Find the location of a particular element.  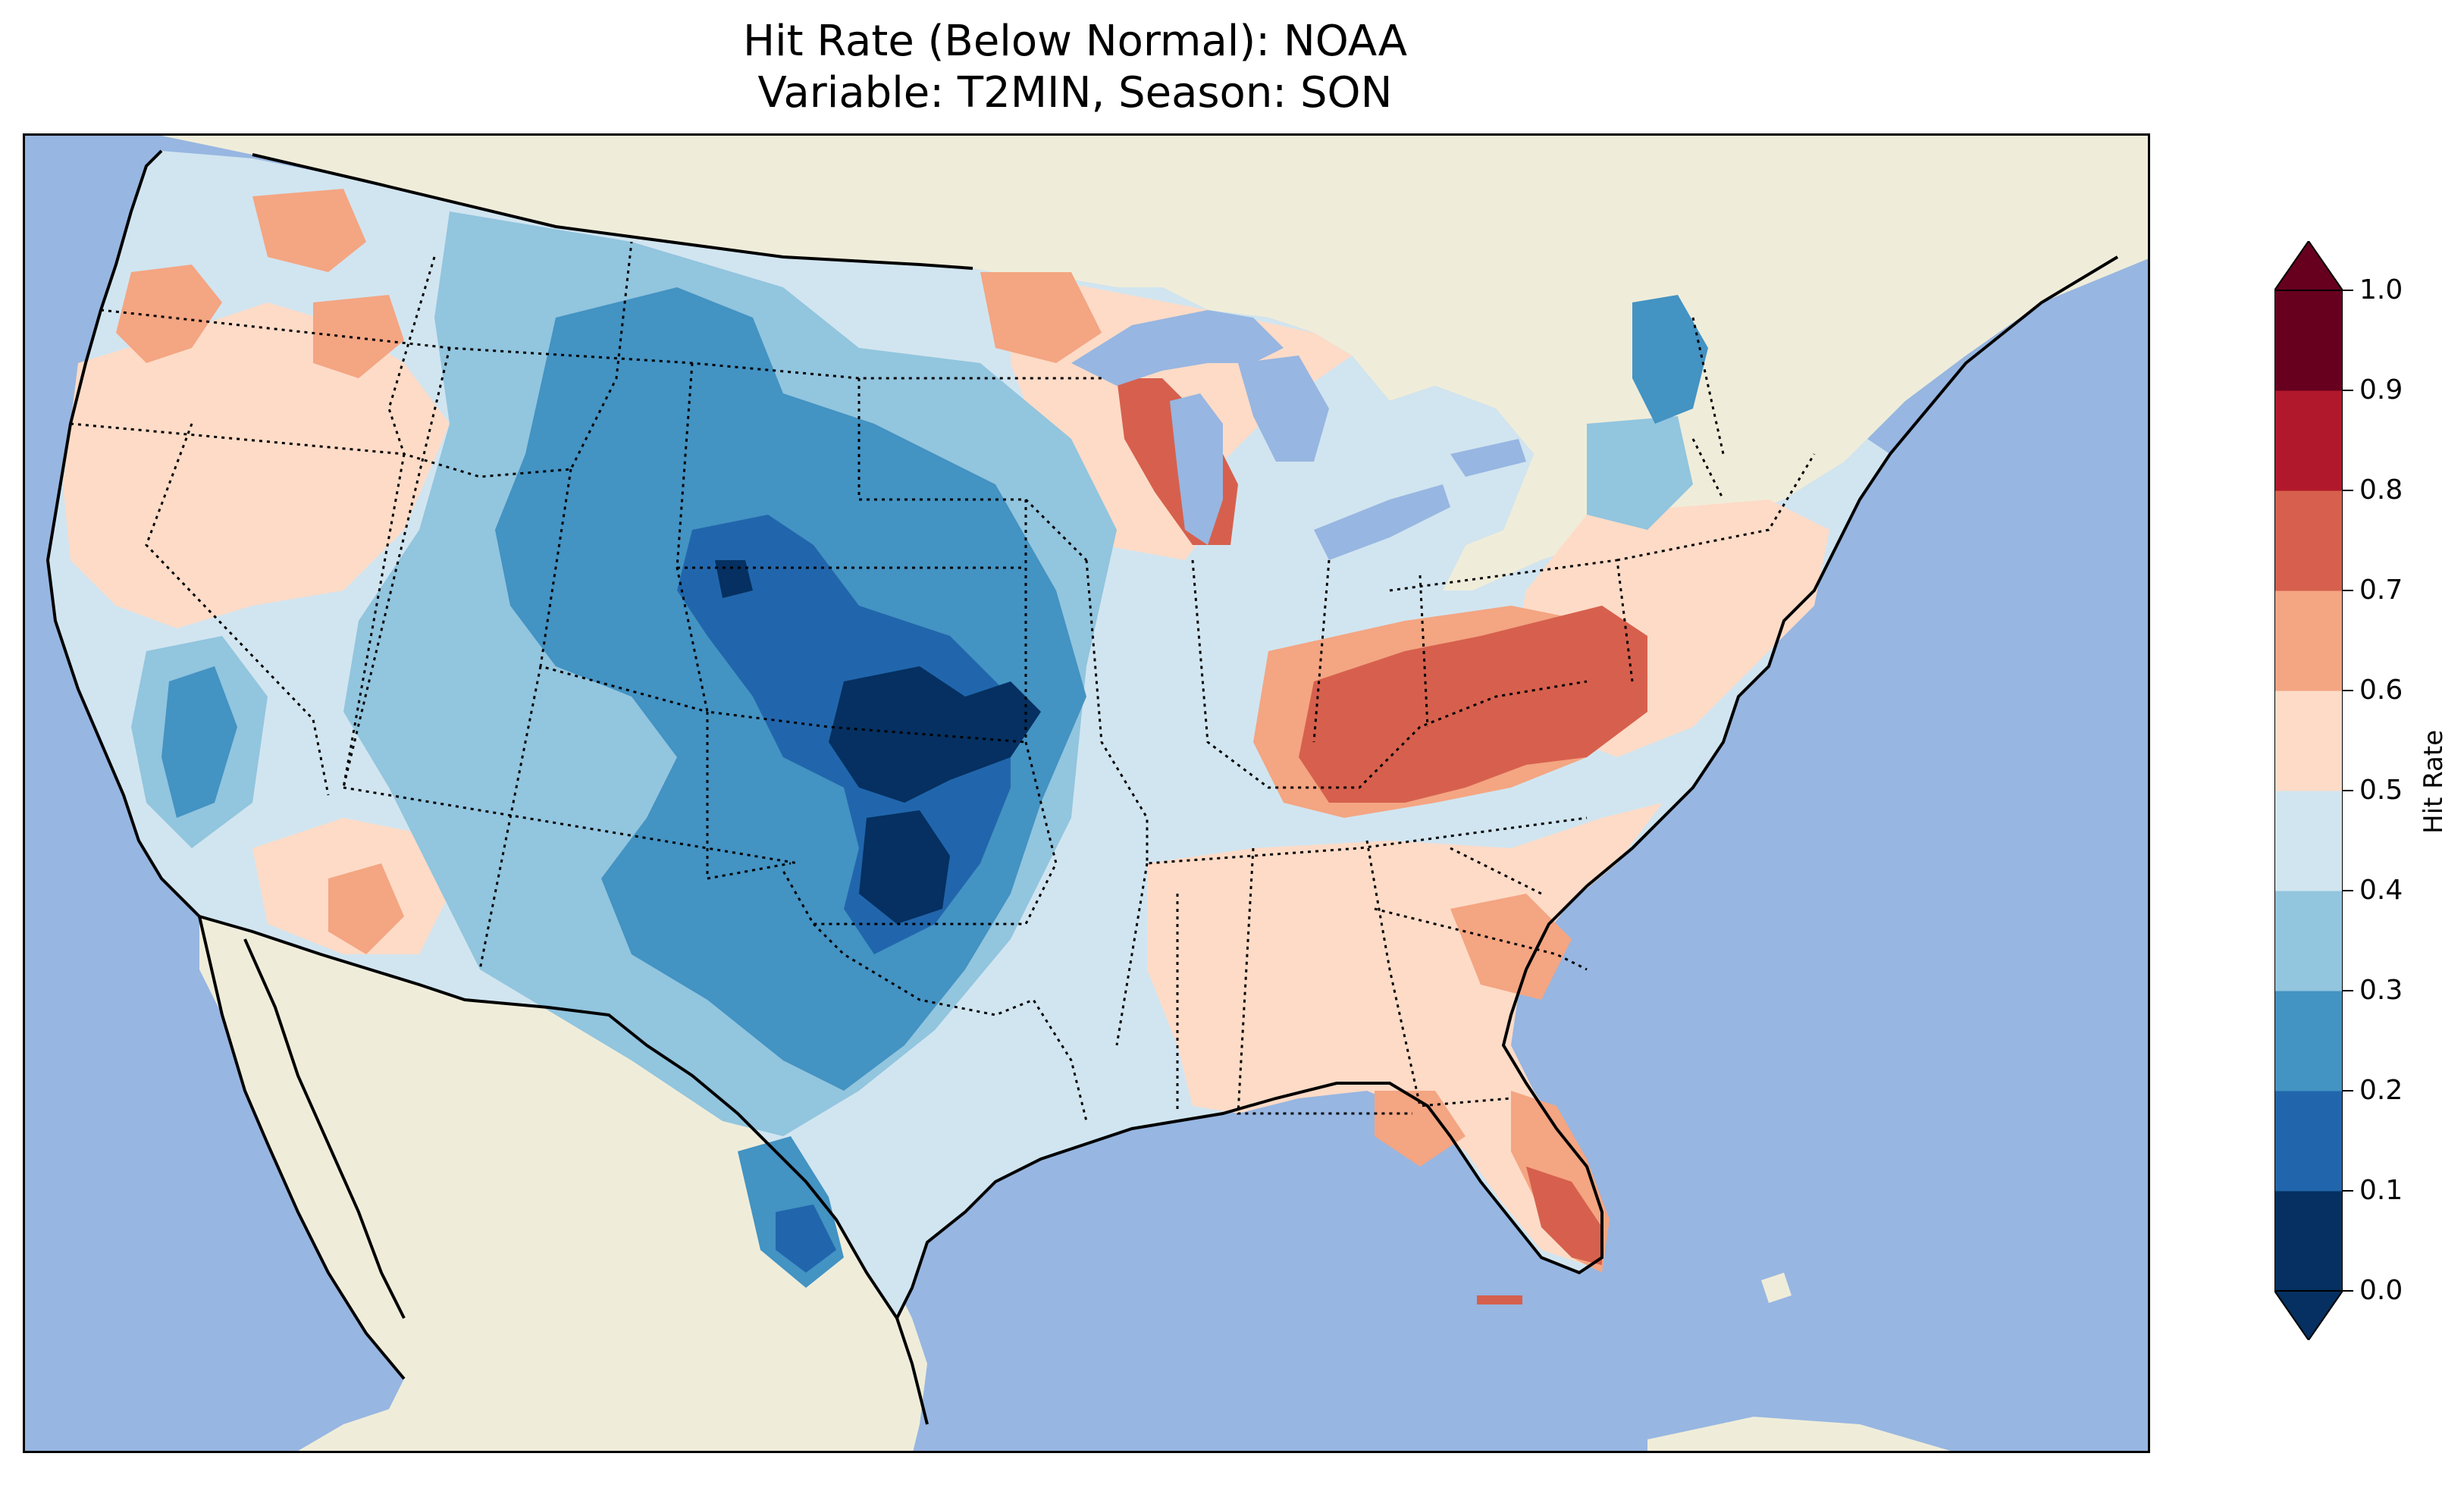

lake-erie is located at coordinates (1382, 522).